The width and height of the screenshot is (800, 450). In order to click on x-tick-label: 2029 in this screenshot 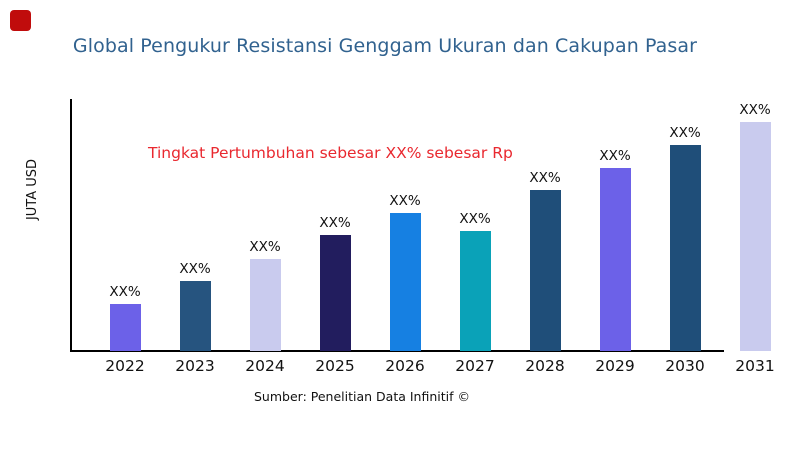, I will do `click(615, 366)`.